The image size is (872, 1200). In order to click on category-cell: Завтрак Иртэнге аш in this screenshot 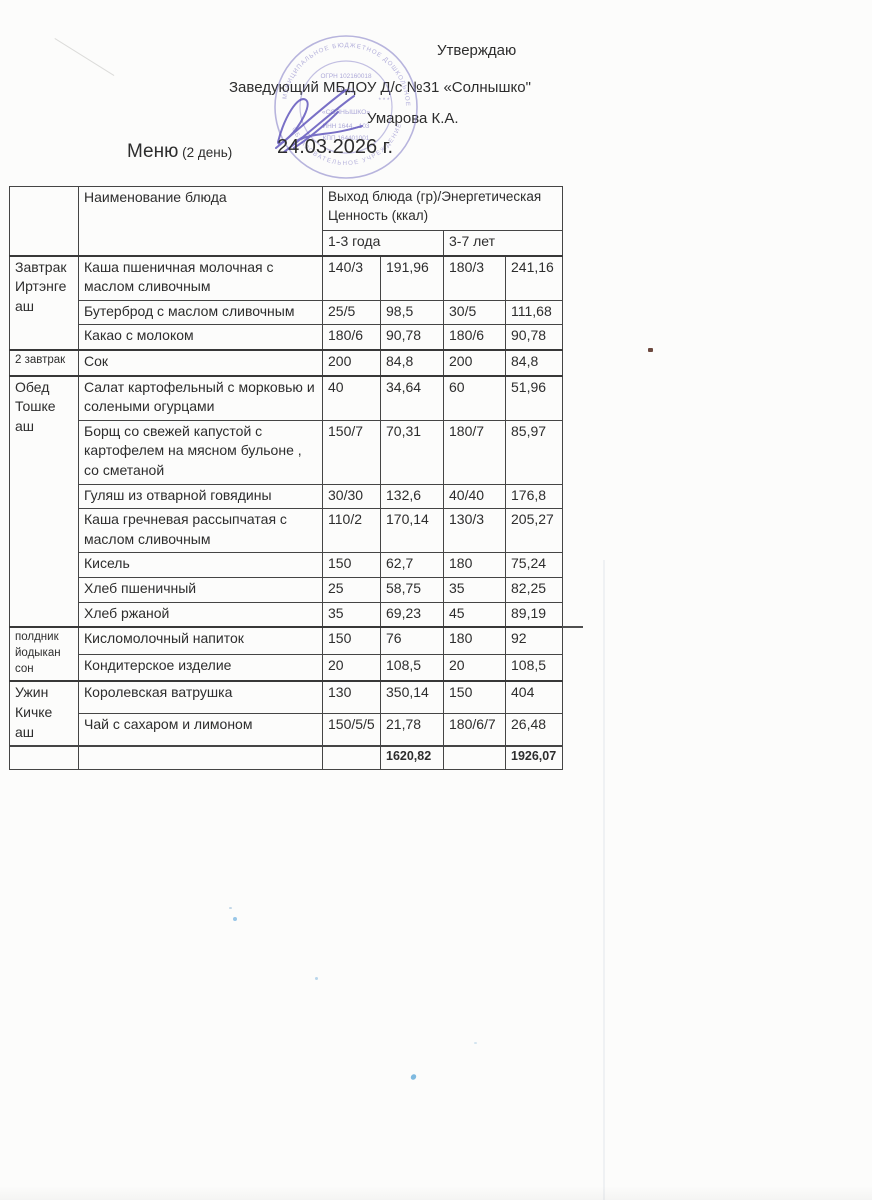, I will do `click(44, 302)`.